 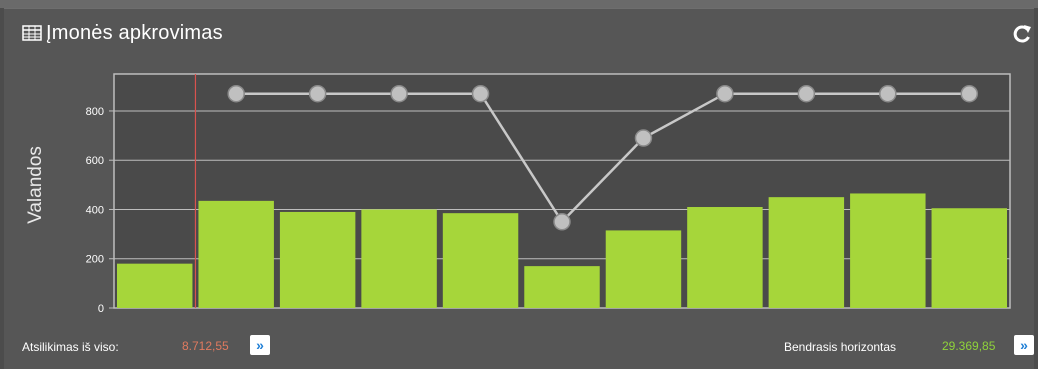 I want to click on horizon-forward-button: », so click(x=1024, y=345).